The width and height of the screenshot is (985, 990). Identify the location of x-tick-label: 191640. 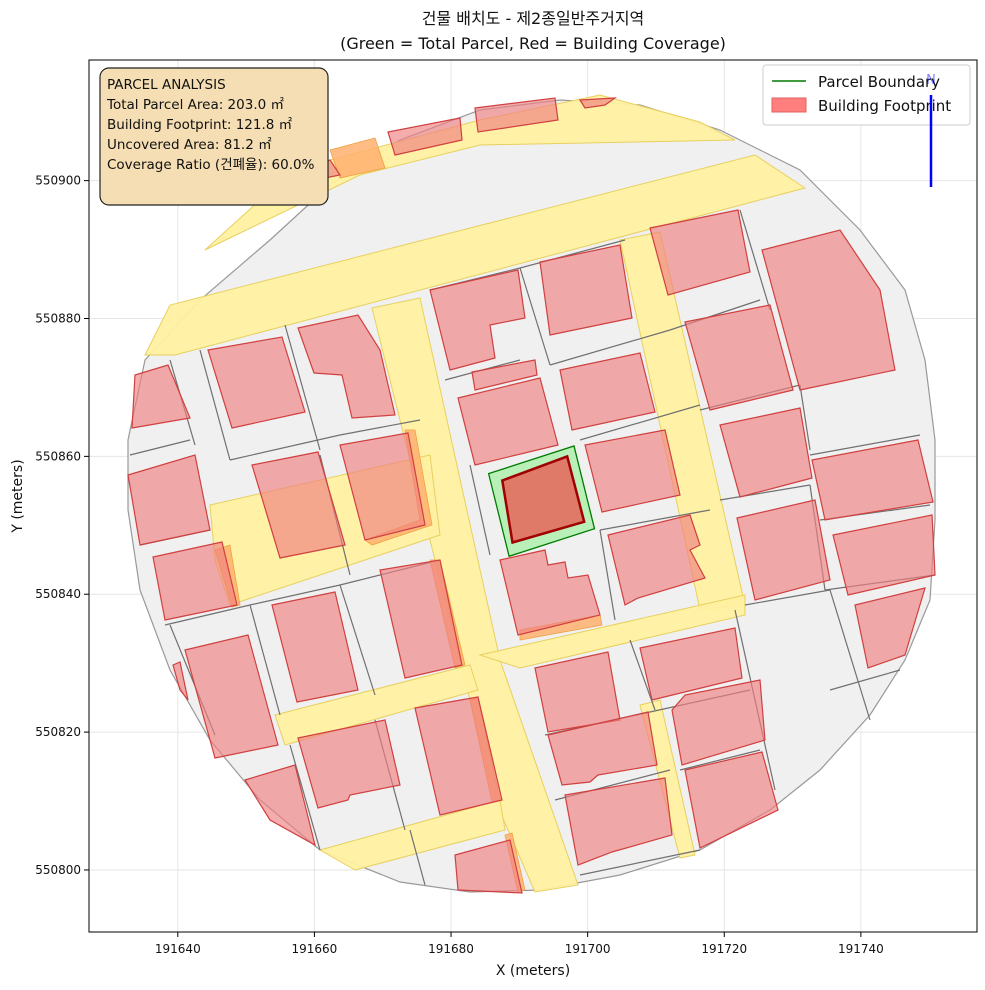
(178, 949).